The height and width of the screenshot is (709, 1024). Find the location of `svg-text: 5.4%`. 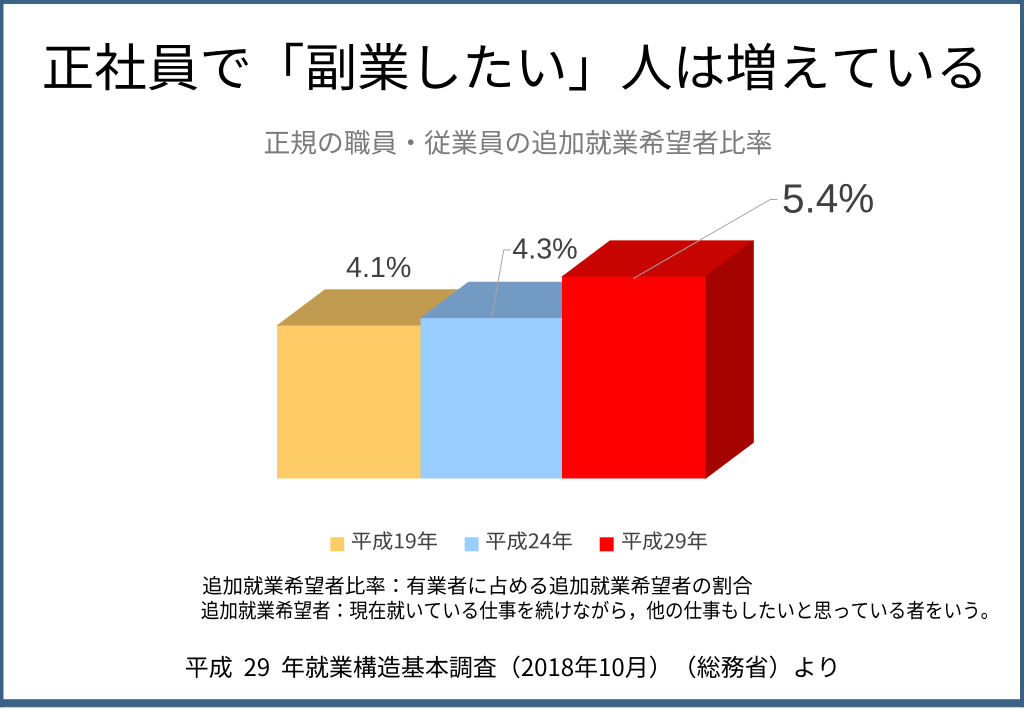

svg-text: 5.4% is located at coordinates (828, 199).